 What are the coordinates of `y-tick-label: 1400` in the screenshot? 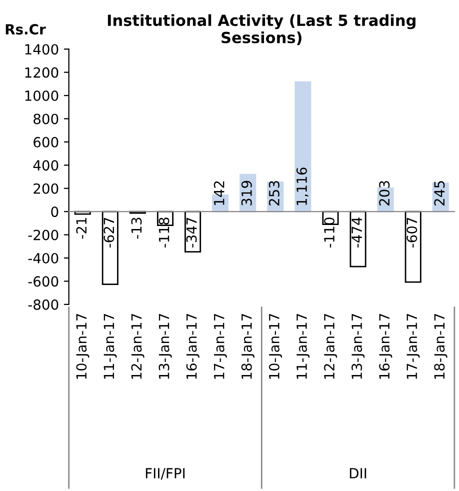 It's located at (41, 49).